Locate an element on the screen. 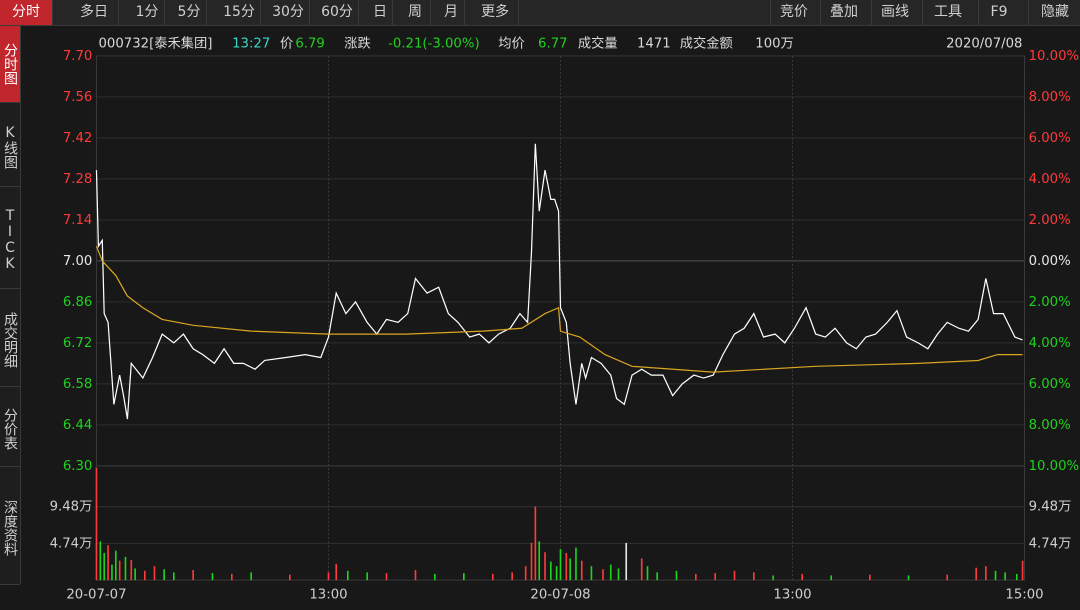 This screenshot has height=610, width=1080. y-tick-label: 9.48万 is located at coordinates (71, 507).